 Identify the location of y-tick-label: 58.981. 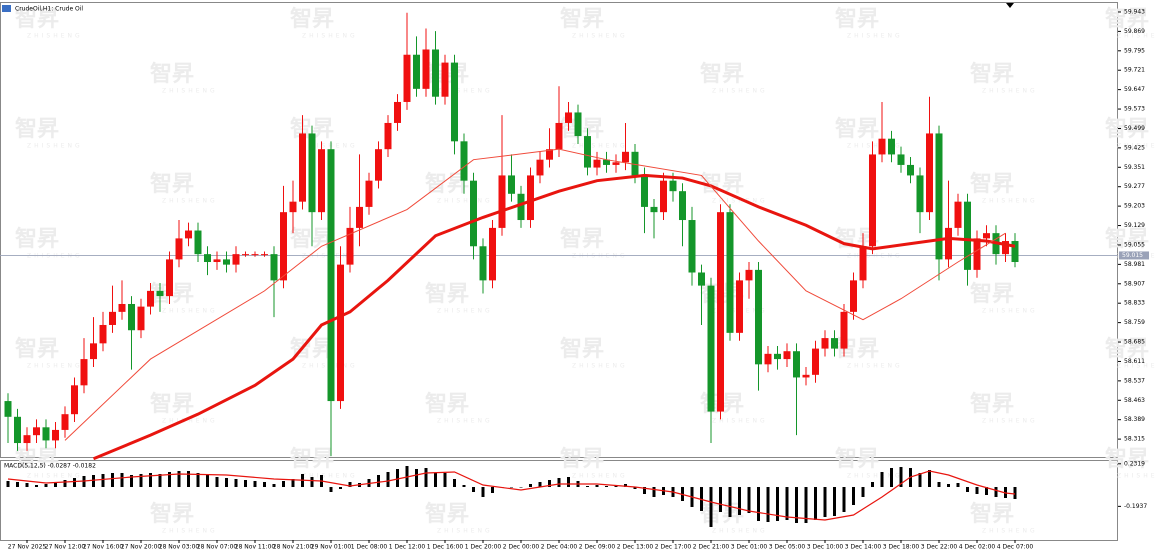
(1134, 264).